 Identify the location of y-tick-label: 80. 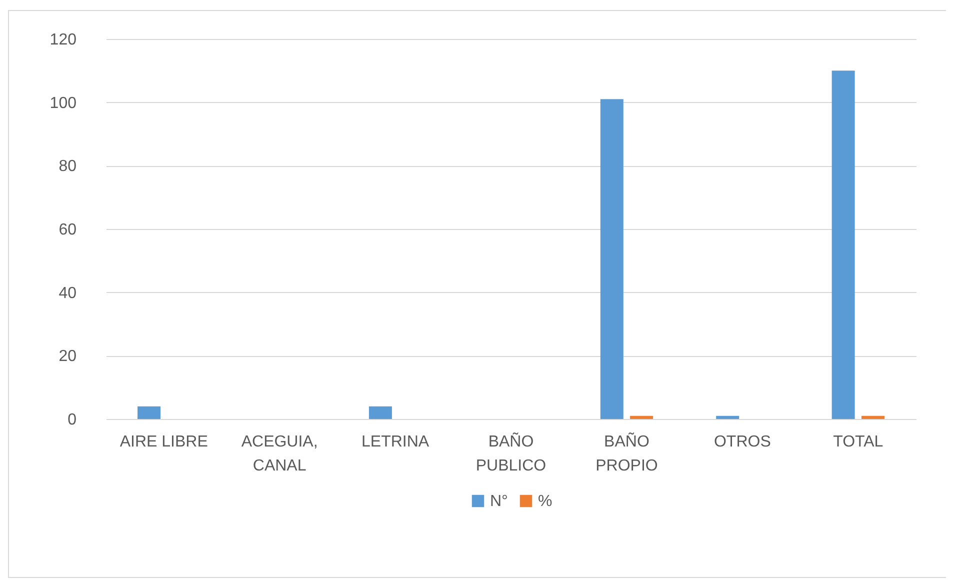
(67, 167).